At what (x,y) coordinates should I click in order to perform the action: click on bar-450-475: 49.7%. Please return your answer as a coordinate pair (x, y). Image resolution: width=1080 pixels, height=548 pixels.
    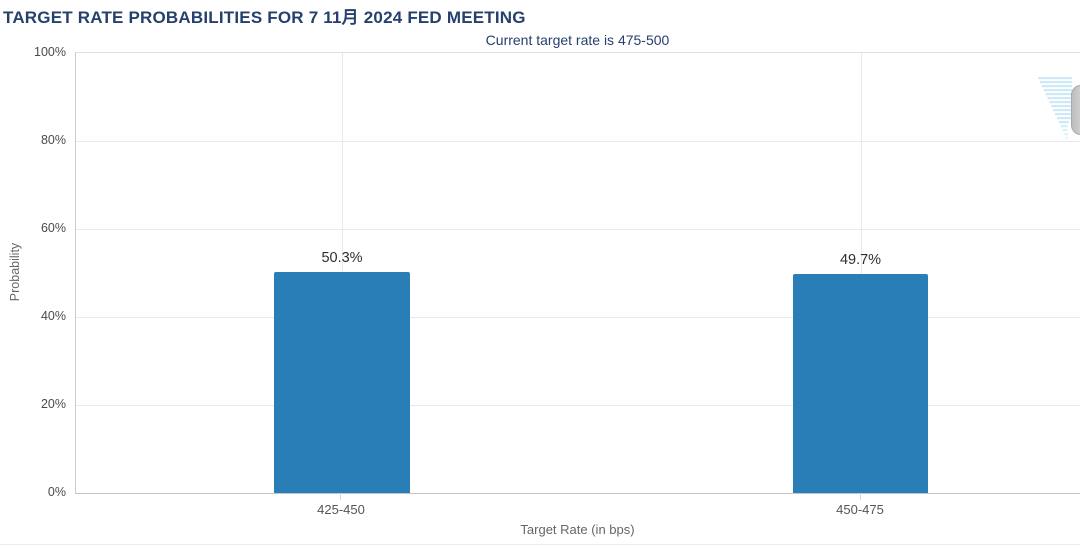
    Looking at the image, I should click on (860, 372).